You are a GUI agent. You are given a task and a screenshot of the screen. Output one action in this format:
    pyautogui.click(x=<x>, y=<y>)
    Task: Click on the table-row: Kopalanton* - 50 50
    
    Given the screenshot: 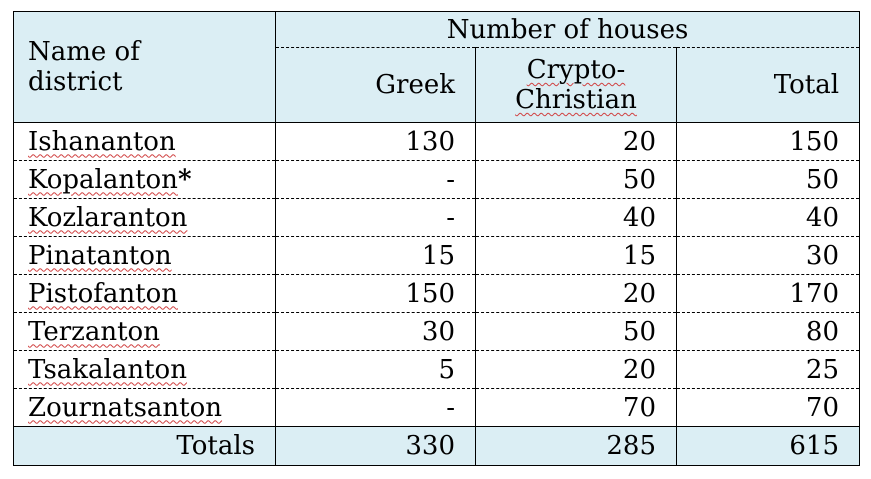 What is the action you would take?
    pyautogui.click(x=437, y=179)
    